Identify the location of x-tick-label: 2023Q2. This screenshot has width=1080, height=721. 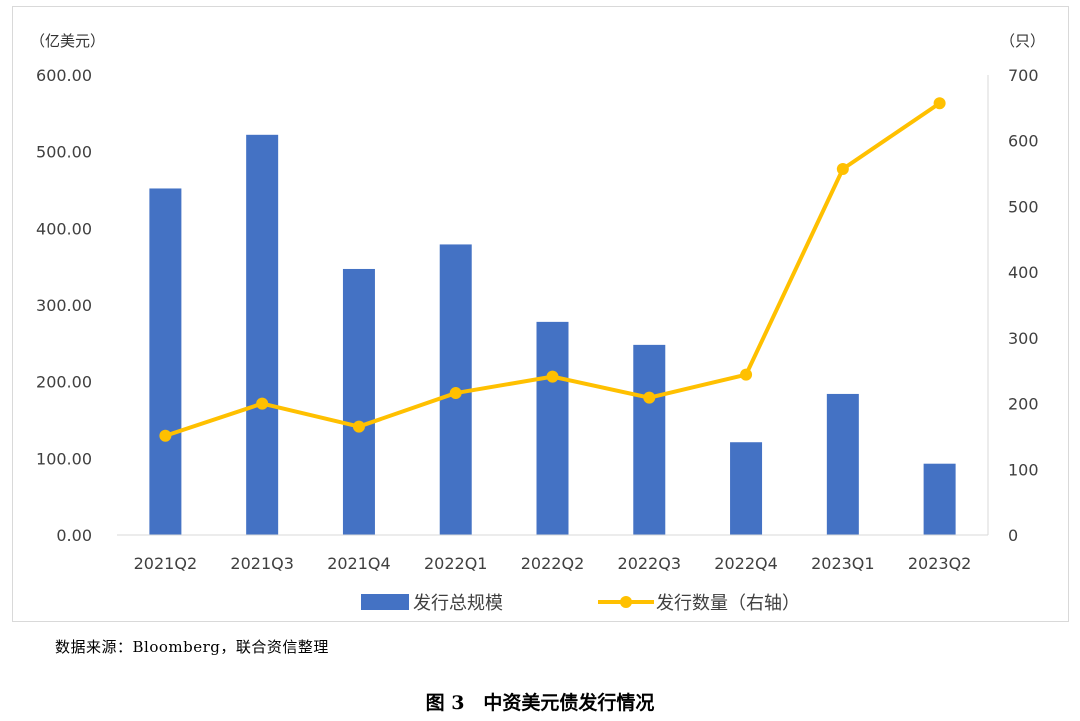
(940, 563).